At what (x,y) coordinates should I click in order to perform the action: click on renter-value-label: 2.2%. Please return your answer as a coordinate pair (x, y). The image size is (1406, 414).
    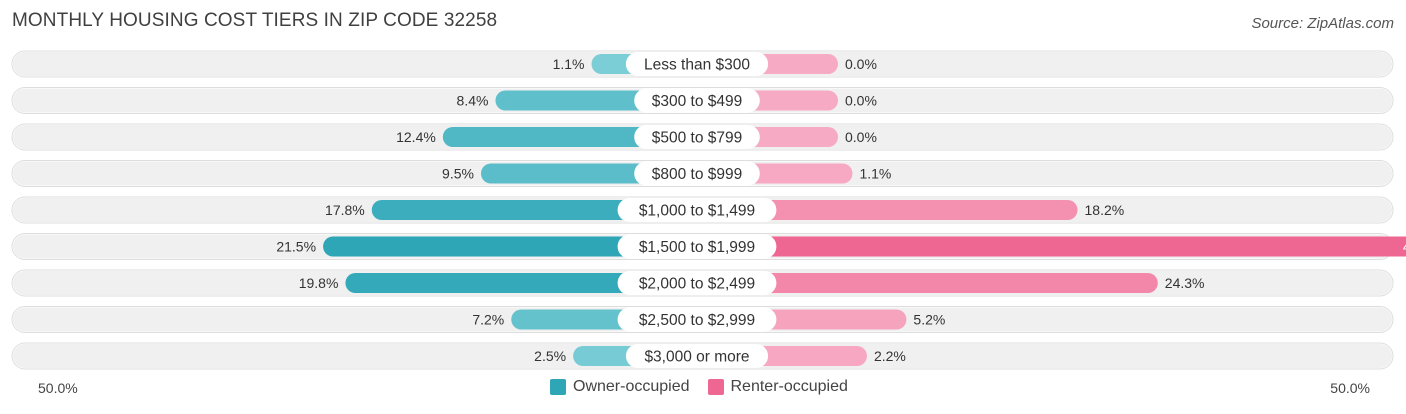
    Looking at the image, I should click on (890, 356).